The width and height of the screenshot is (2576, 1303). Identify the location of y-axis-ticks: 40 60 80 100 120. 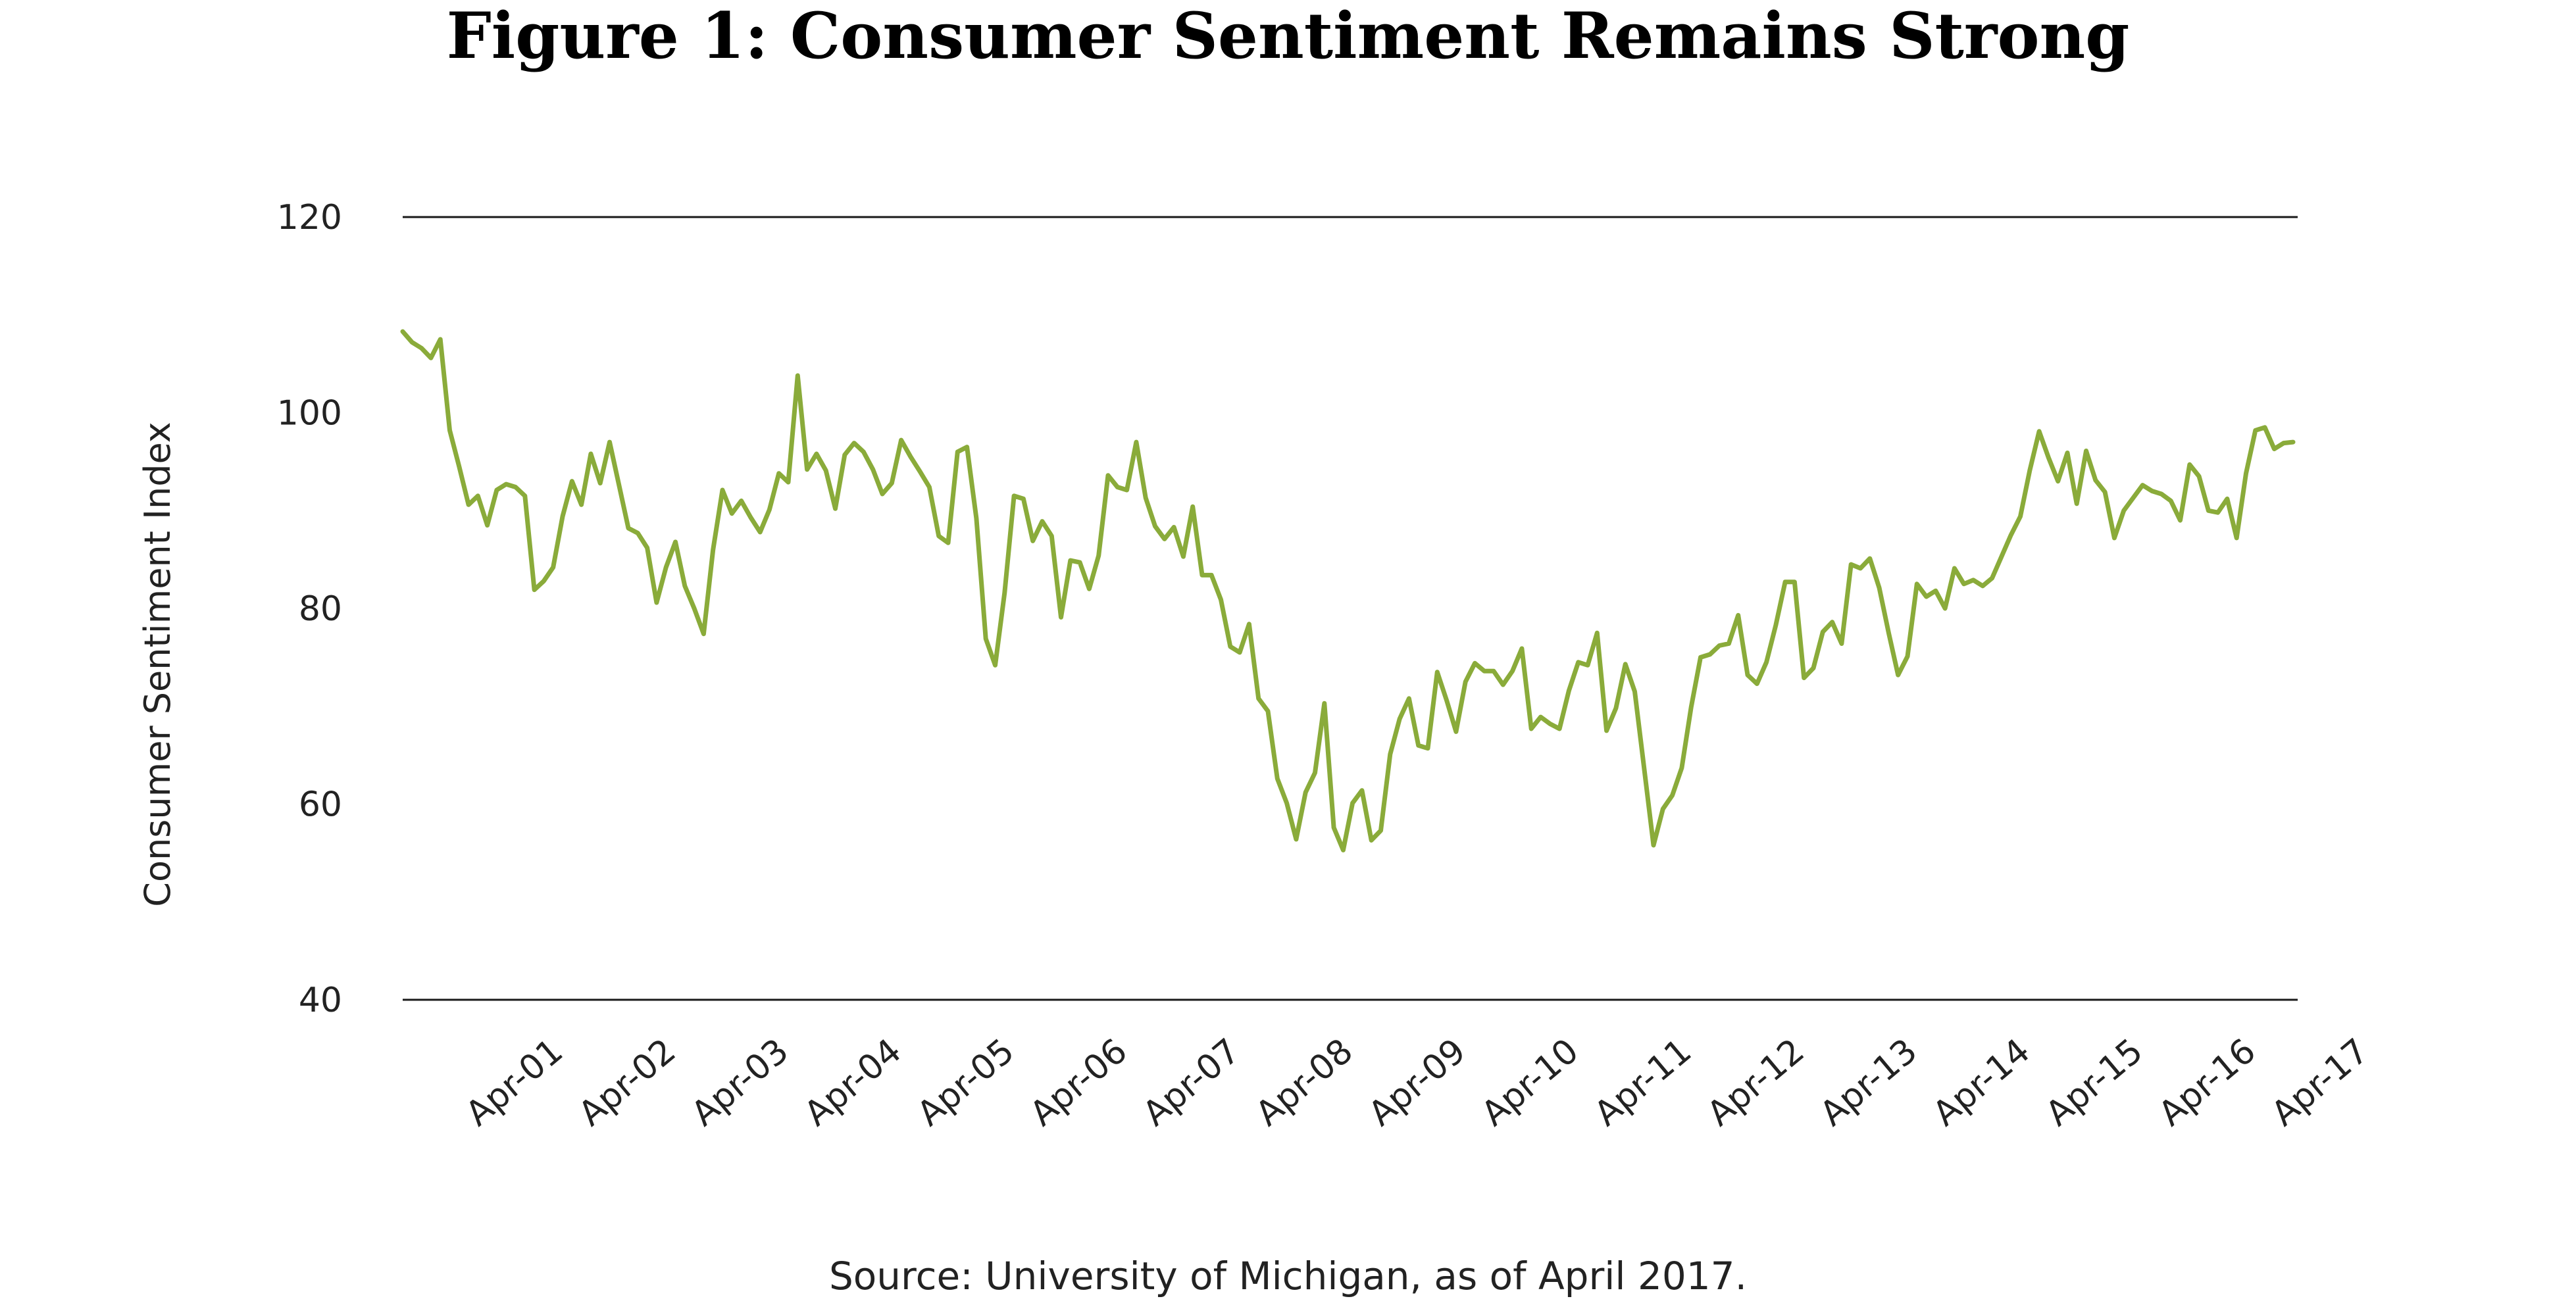
(309, 609).